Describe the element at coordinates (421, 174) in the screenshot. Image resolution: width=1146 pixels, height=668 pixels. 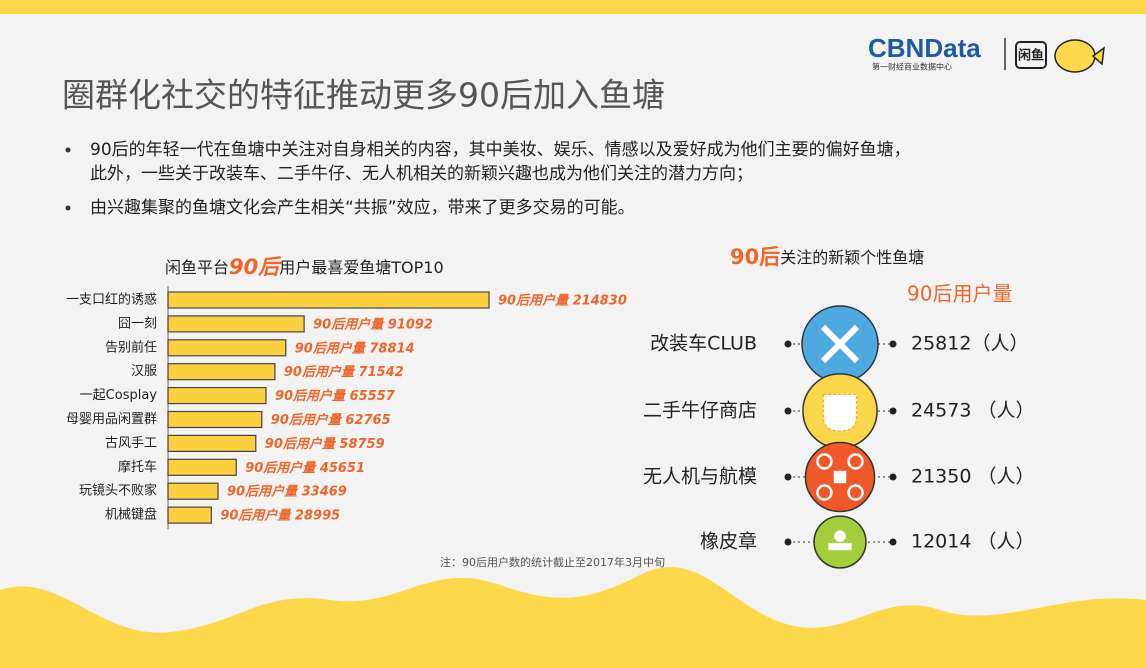
I see `bullet-text: 此外，一些关于改装车、二手牛仔、无人机相关的新颖兴趣也成为他们关注的潜力方向；` at that location.